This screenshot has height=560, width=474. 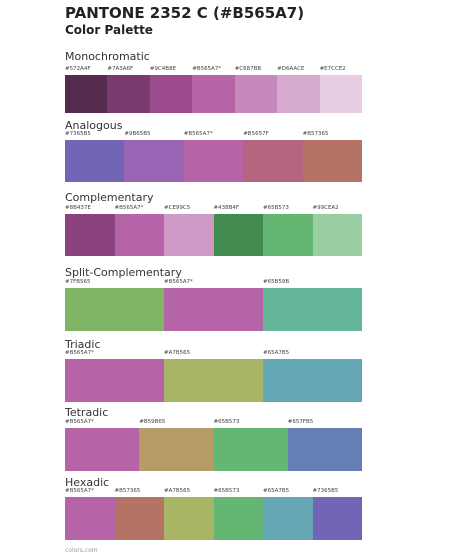 I want to click on section-heading: Split-Complementary, so click(x=123, y=272).